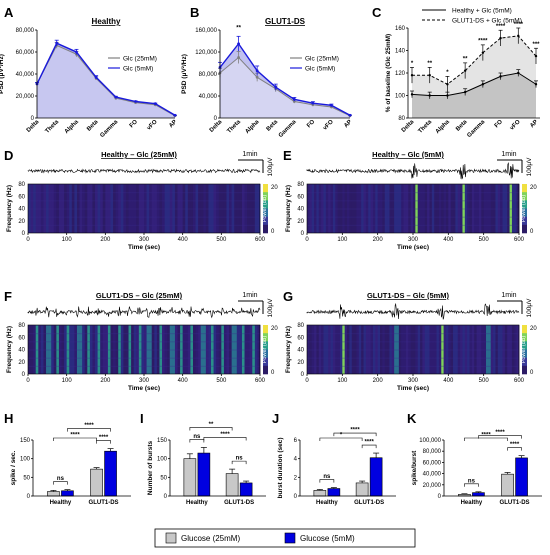  What do you see at coordinates (210, 538) in the screenshot?
I see `legend-label-25mm: Glucose (25mM)` at bounding box center [210, 538].